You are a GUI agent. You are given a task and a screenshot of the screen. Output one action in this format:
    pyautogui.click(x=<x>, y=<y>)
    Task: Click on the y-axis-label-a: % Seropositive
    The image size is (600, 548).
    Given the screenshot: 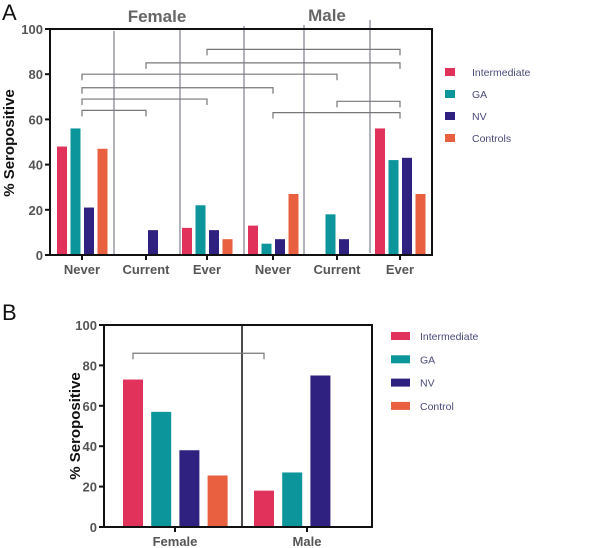 What is the action you would take?
    pyautogui.click(x=9, y=143)
    